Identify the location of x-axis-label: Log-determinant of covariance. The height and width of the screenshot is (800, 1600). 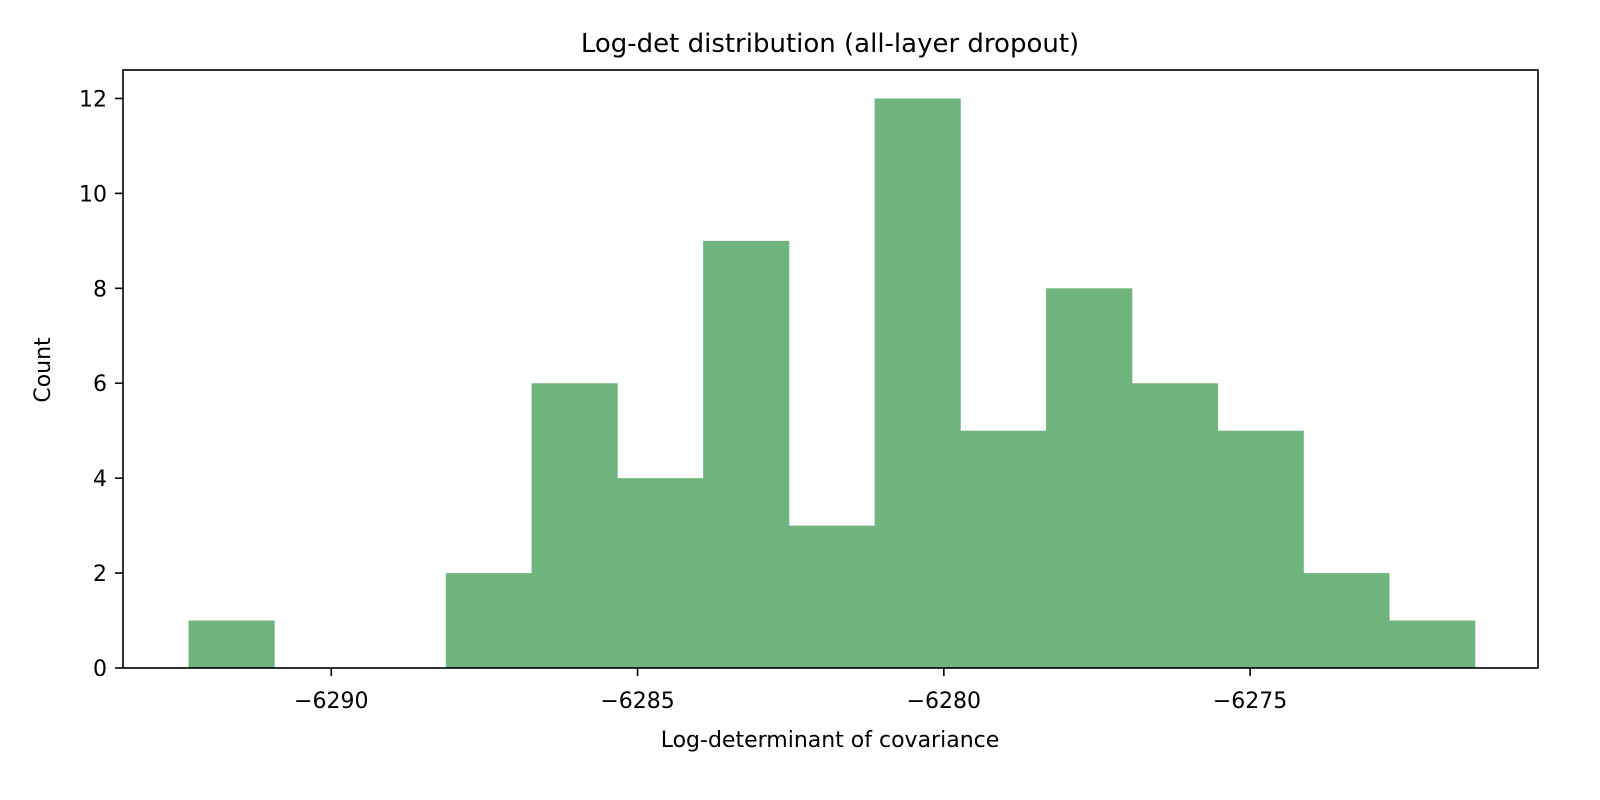
(830, 740).